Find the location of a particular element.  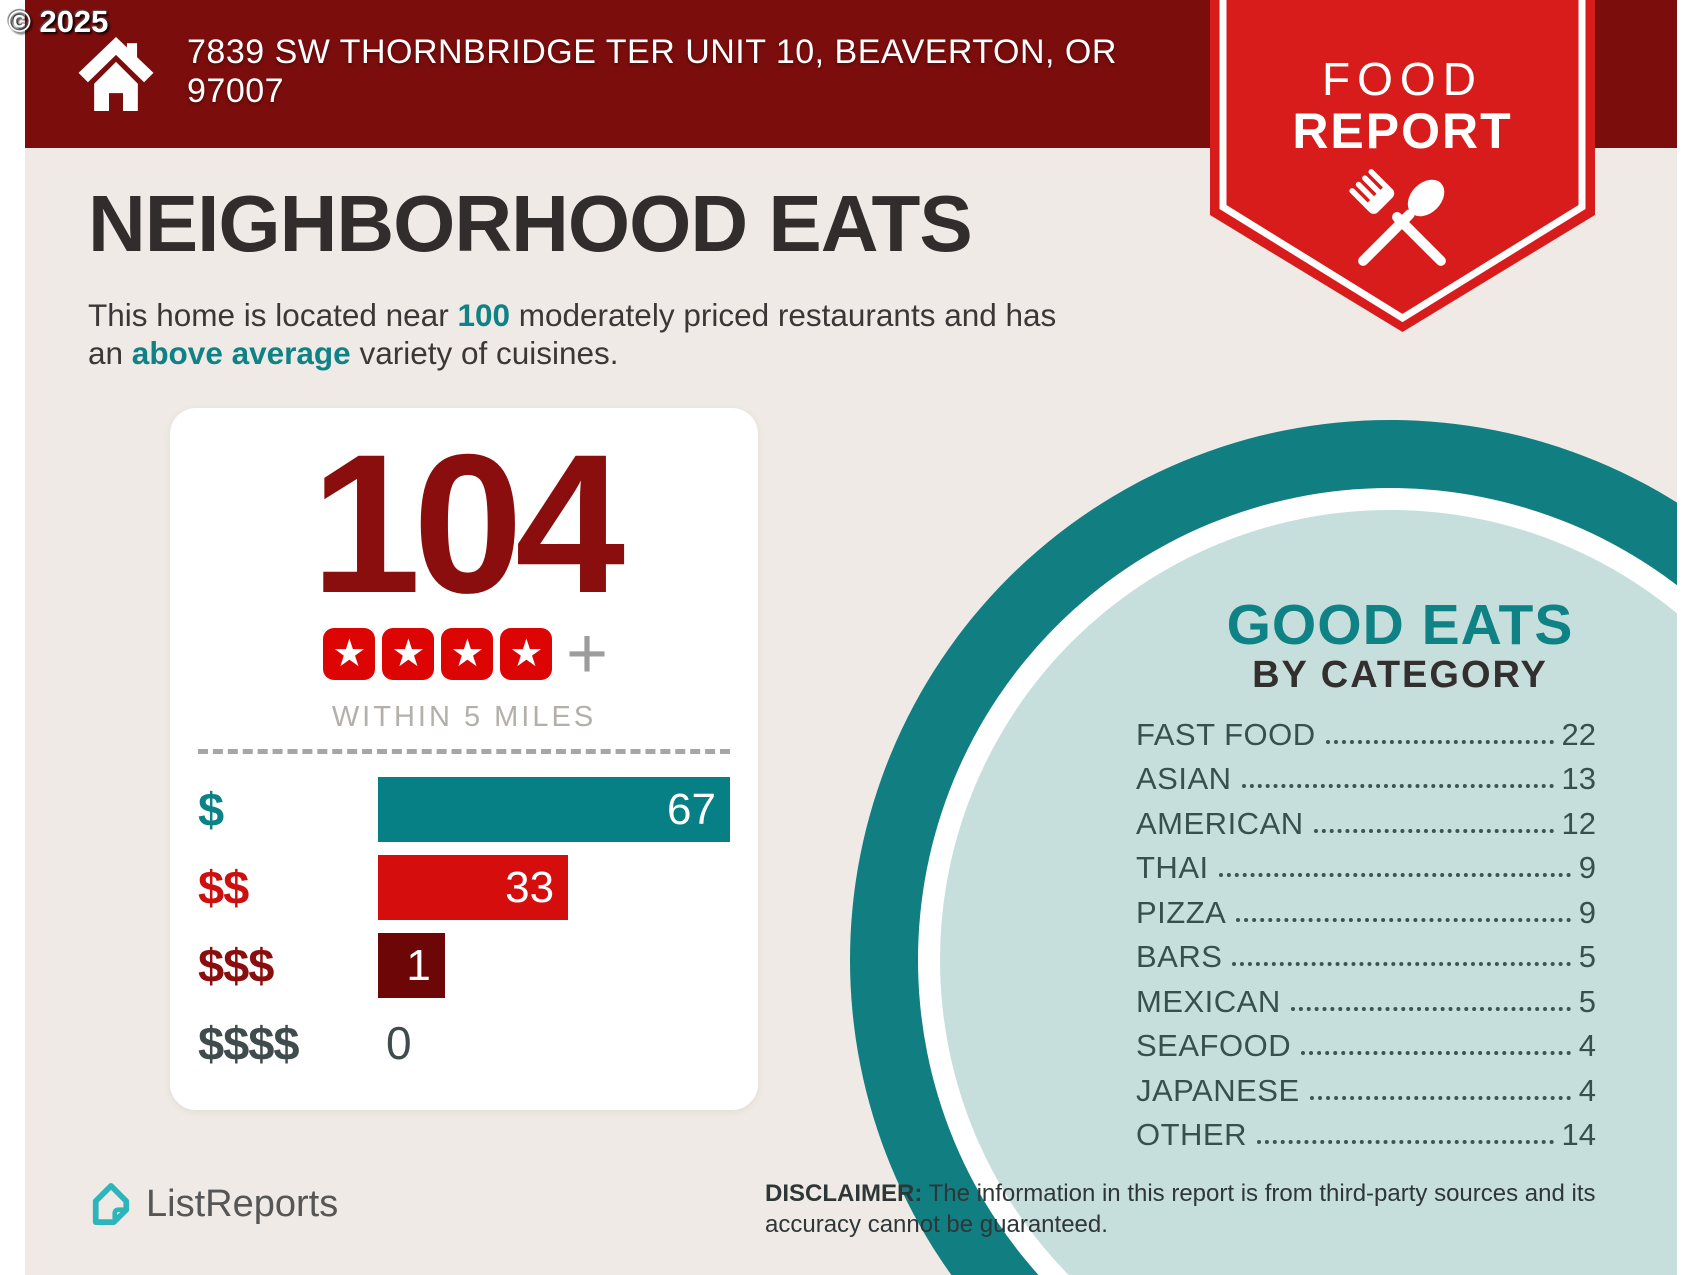

price-tier-bar: 67 is located at coordinates (554, 809).